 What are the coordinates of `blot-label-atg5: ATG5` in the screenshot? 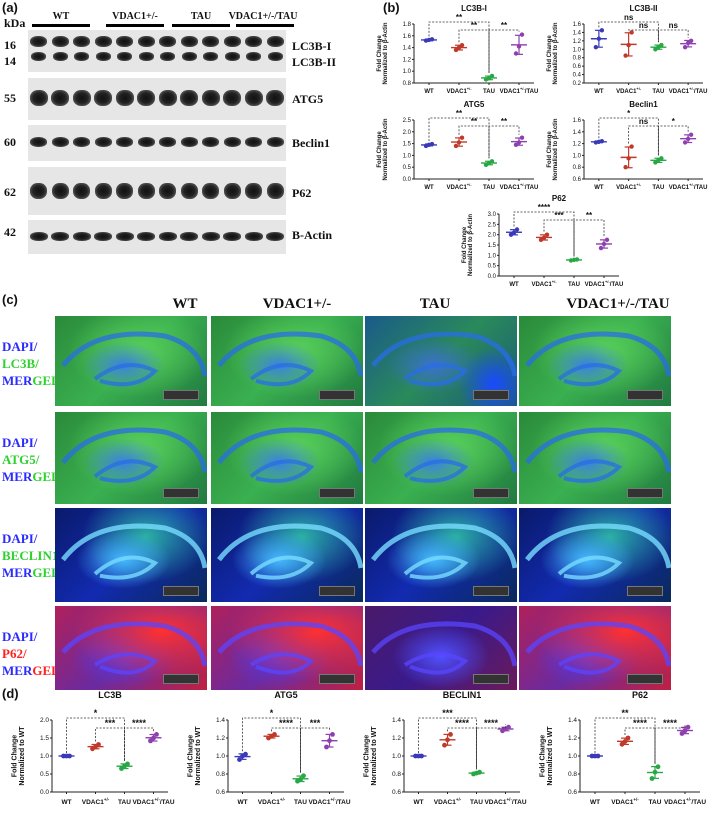 It's located at (308, 99).